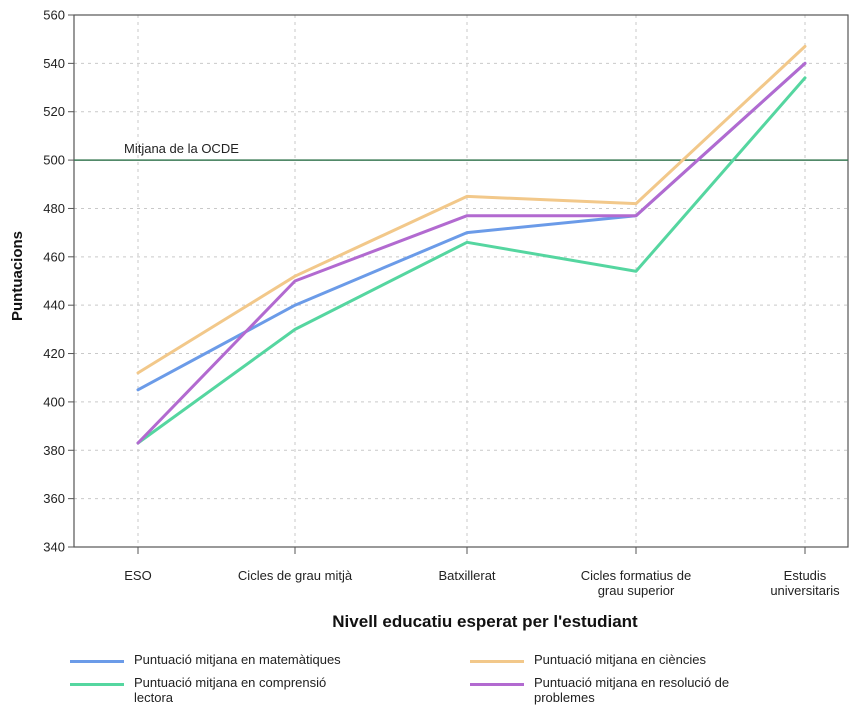 The height and width of the screenshot is (720, 860). Describe the element at coordinates (805, 575) in the screenshot. I see `x-tick-label-line: Estudis` at that location.